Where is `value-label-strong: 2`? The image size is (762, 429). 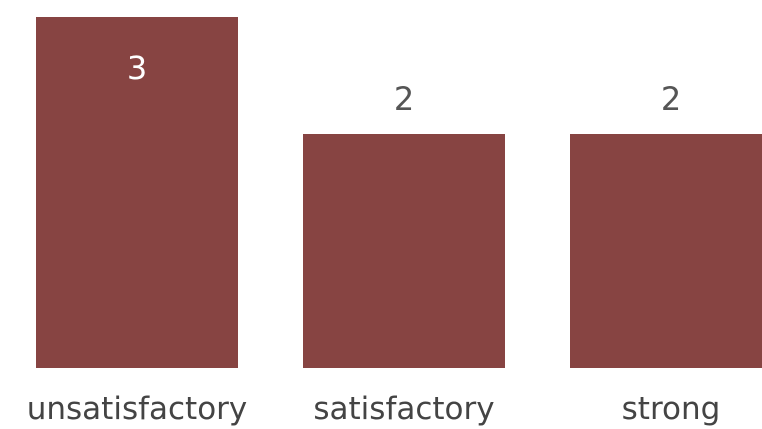
value-label-strong: 2 is located at coordinates (671, 99).